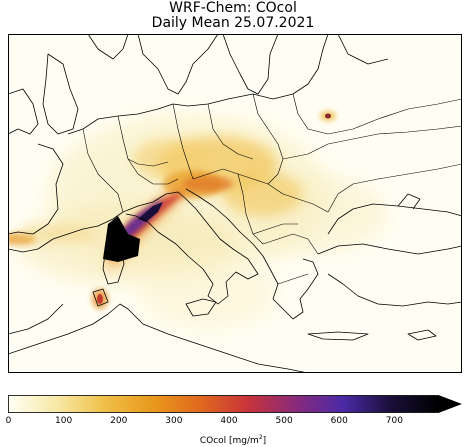 This screenshot has width=466, height=447. I want to click on colorbar-label: COcol [mg/m2], so click(233, 440).